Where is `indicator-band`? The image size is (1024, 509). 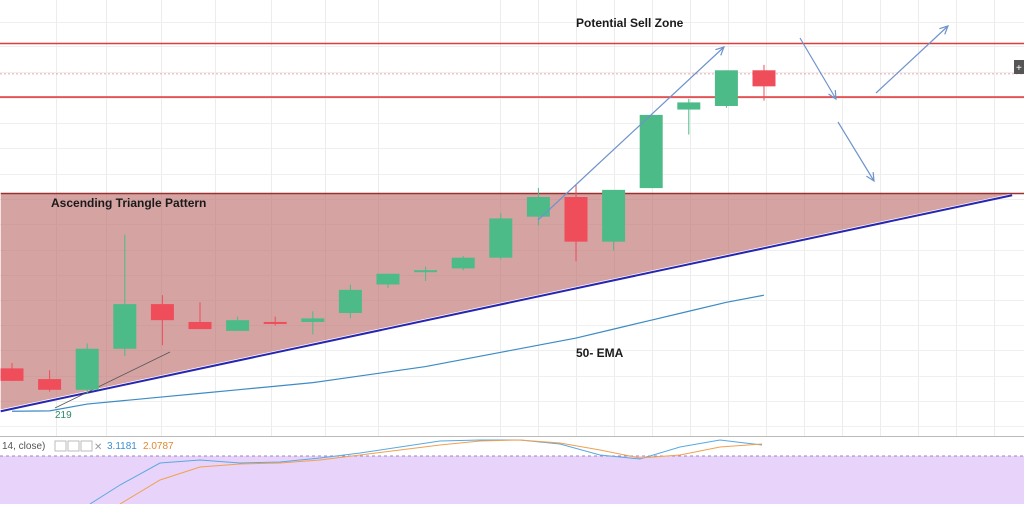
indicator-band is located at coordinates (512, 480).